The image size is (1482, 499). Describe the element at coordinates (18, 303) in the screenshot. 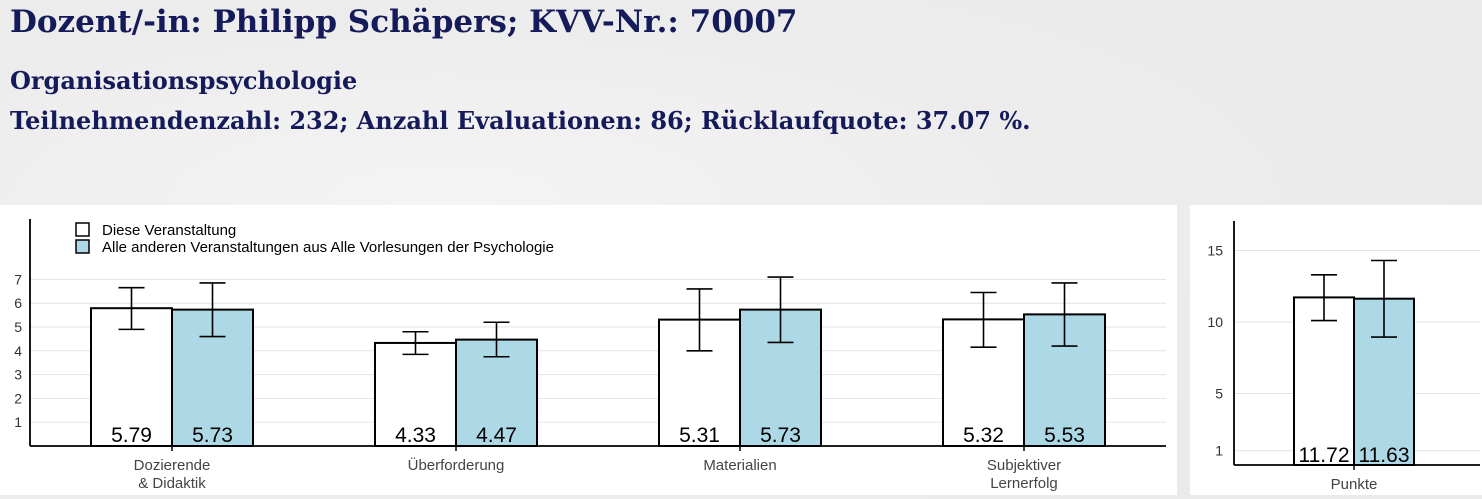

I see `y-tick-label: 6` at that location.